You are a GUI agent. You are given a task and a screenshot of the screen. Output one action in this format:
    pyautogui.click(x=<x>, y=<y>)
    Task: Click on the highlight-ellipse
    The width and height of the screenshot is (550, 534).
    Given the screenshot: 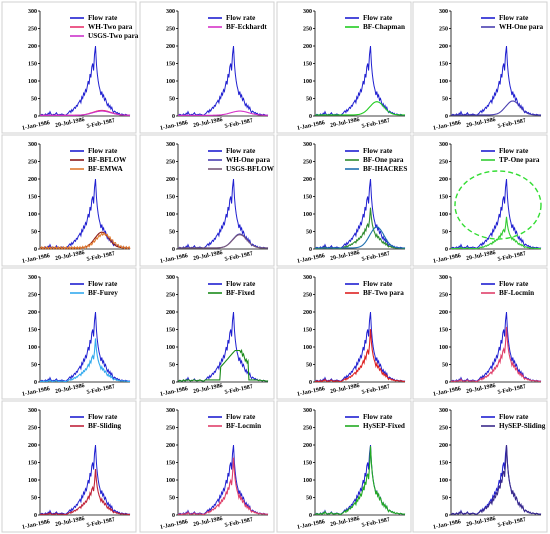 What is the action you would take?
    pyautogui.click(x=498, y=205)
    